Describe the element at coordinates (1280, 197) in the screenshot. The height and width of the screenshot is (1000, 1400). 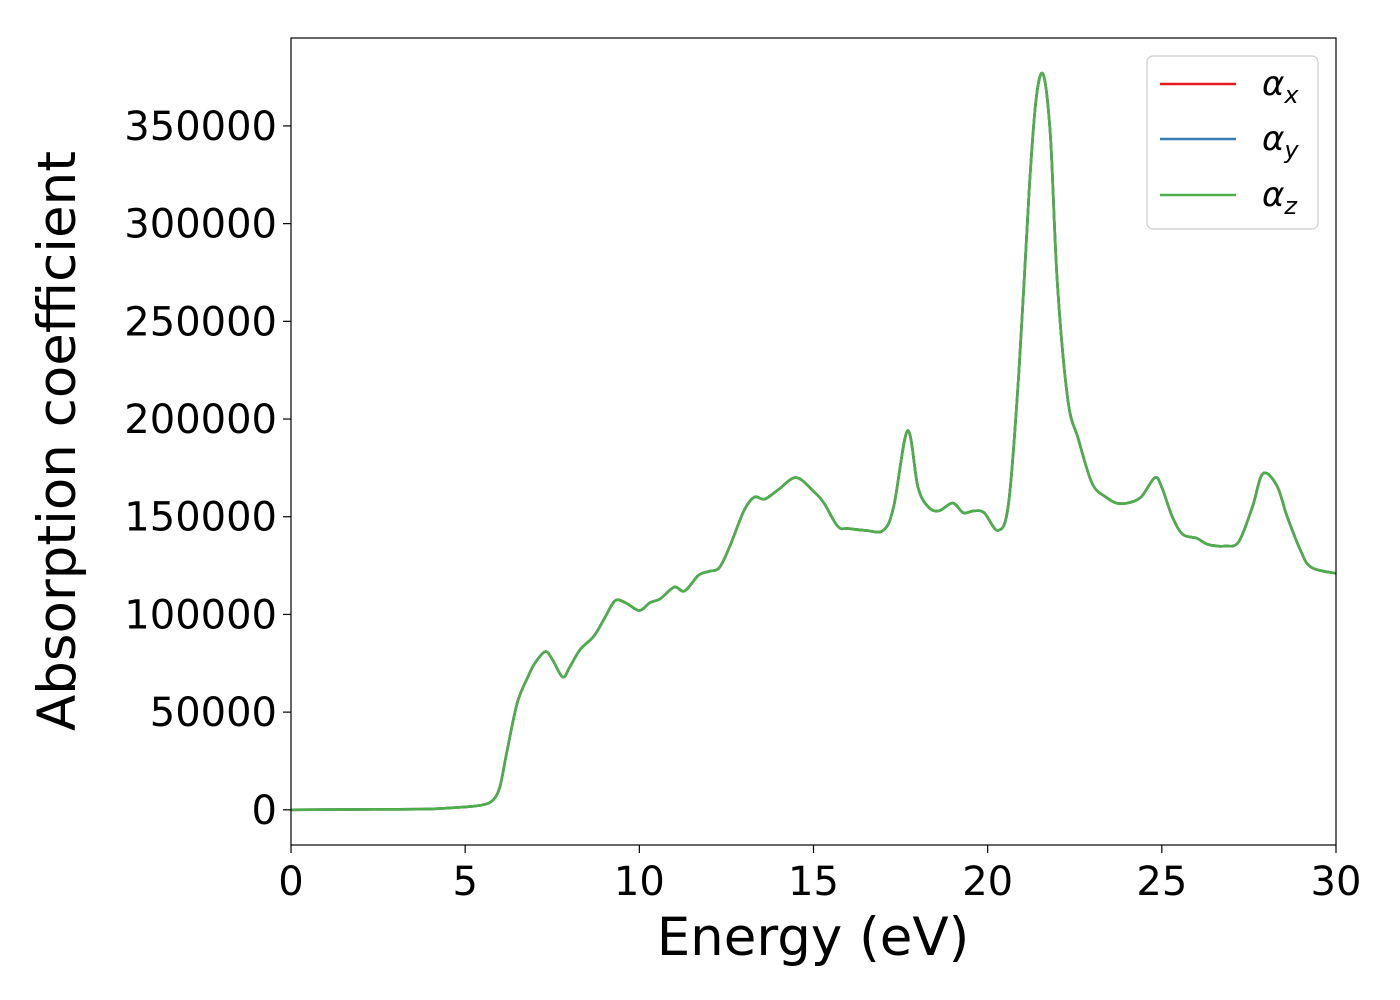
I see `legend-label-z: αz` at that location.